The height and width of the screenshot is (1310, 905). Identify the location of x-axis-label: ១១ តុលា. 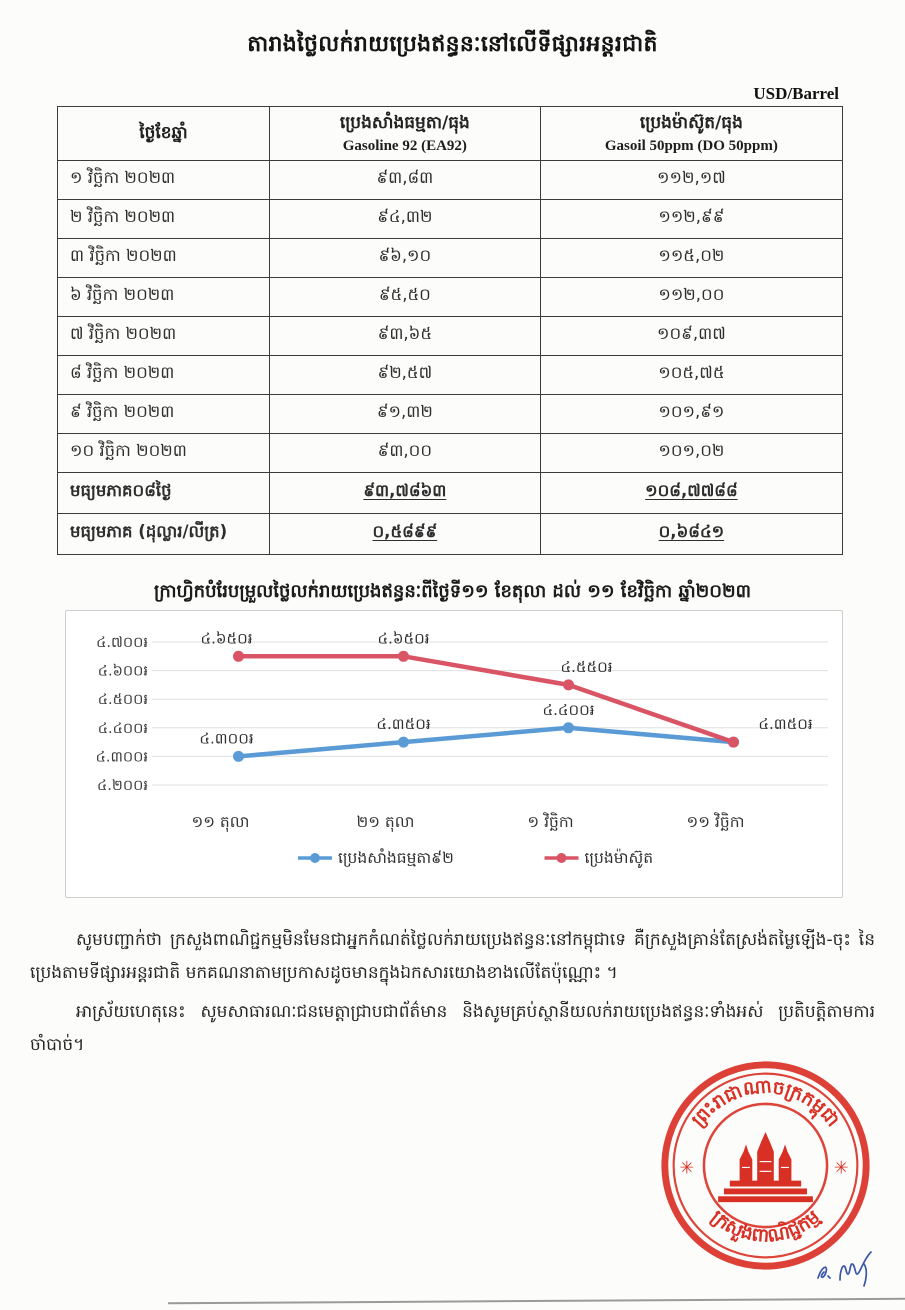
(221, 822).